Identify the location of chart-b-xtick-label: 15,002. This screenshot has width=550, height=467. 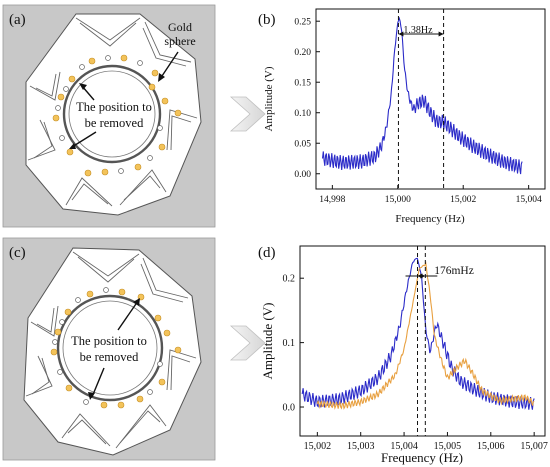
(463, 200).